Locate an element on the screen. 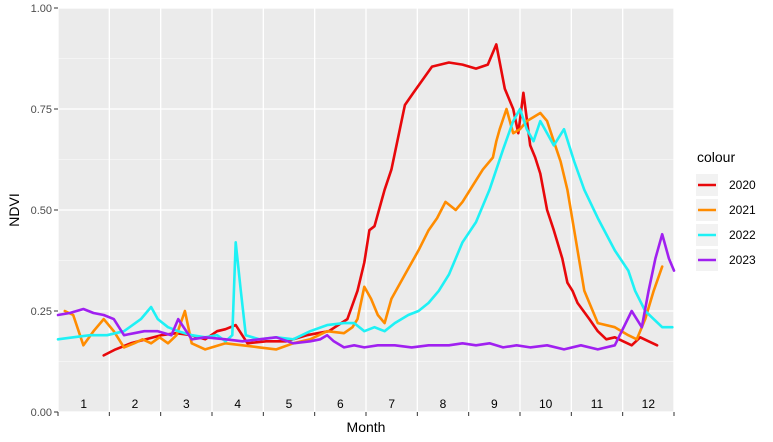 Image resolution: width=773 pixels, height=442 pixels. y-tick-label: 0.00 is located at coordinates (41, 413).